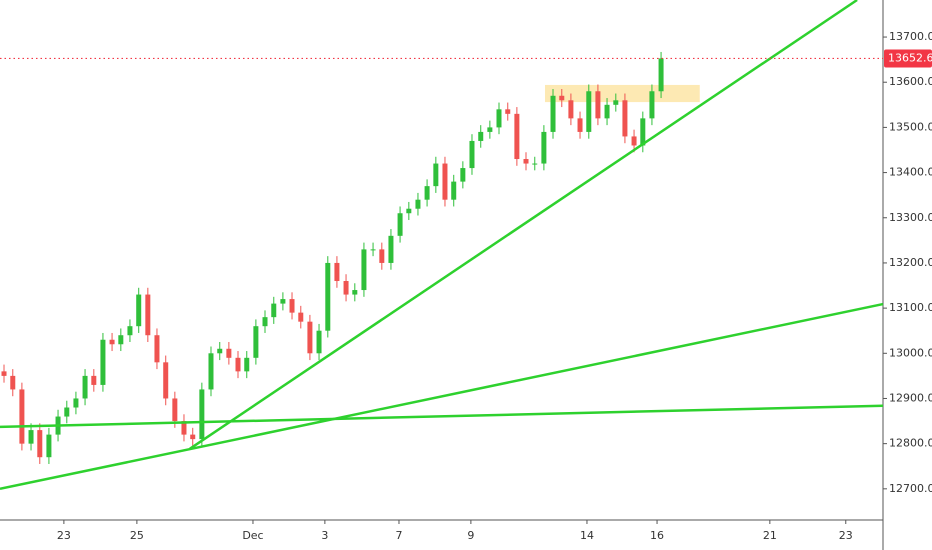  I want to click on trendline, so click(442, 416).